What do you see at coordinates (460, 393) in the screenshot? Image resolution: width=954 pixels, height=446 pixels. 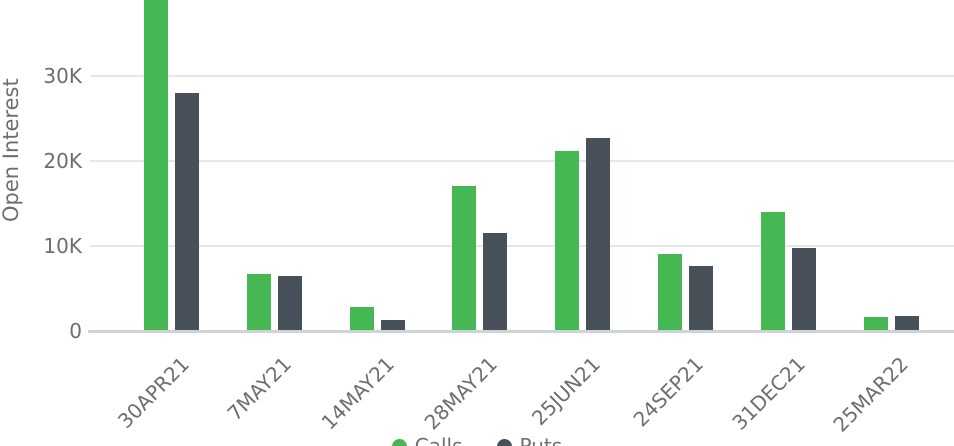 I see `x-tick-label-28MAY21: 28MAY21` at bounding box center [460, 393].